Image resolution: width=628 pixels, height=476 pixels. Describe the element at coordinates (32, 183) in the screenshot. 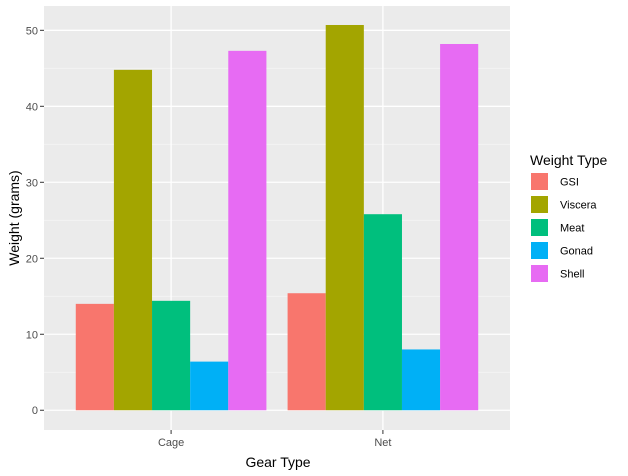

I see `y-tick-label: 30` at that location.